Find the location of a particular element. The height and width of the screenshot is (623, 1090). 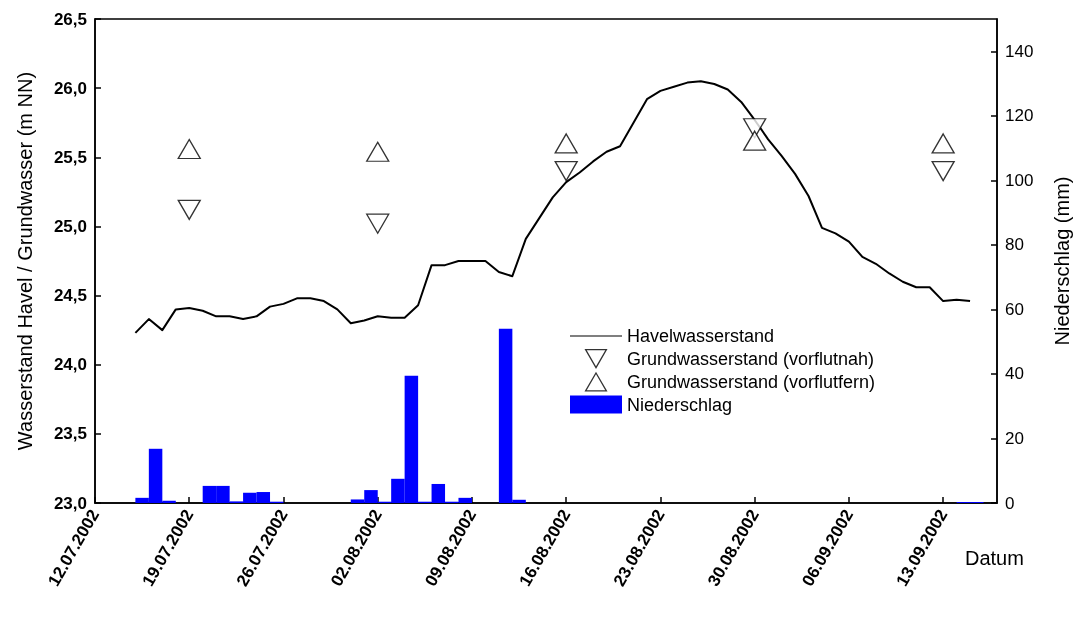

y2-axis-title: Niederschlag (mm) is located at coordinates (1062, 261).